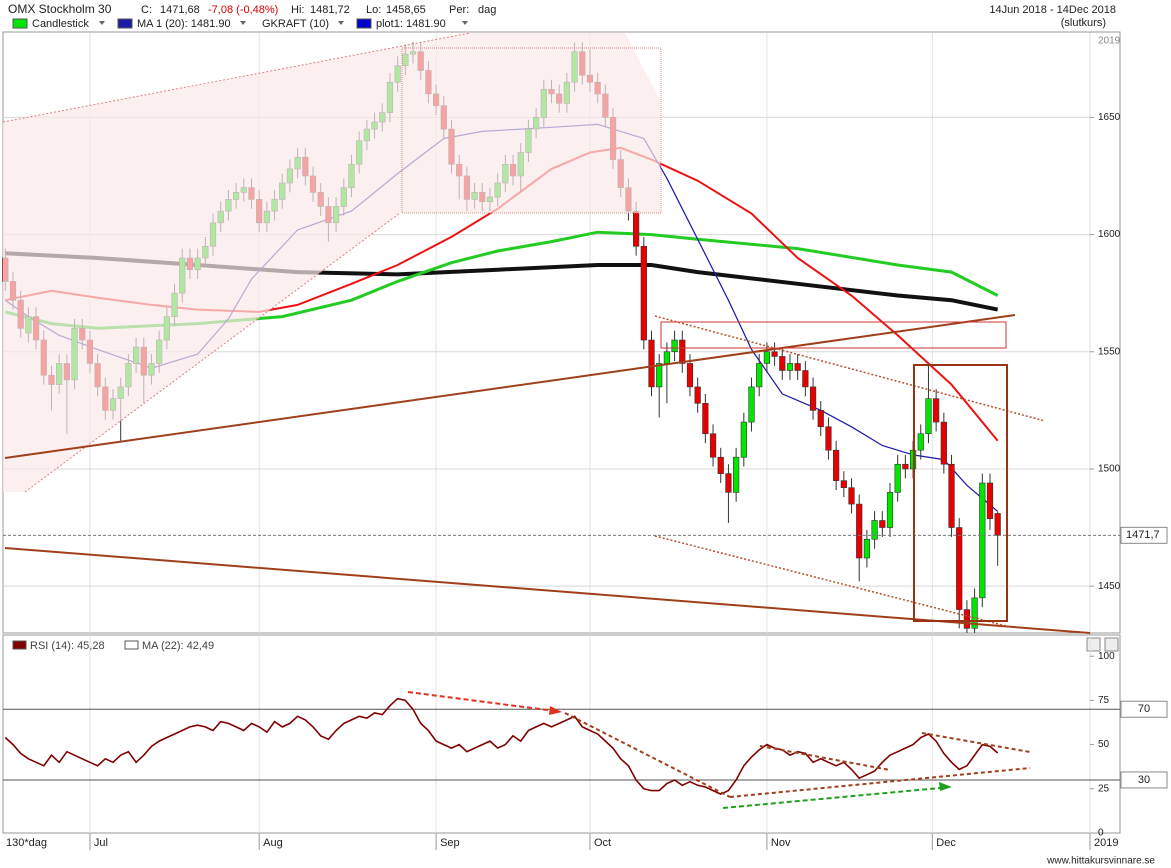 Image resolution: width=1171 pixels, height=868 pixels. I want to click on watermark: www.hittakursvinnare.se, so click(1100, 861).